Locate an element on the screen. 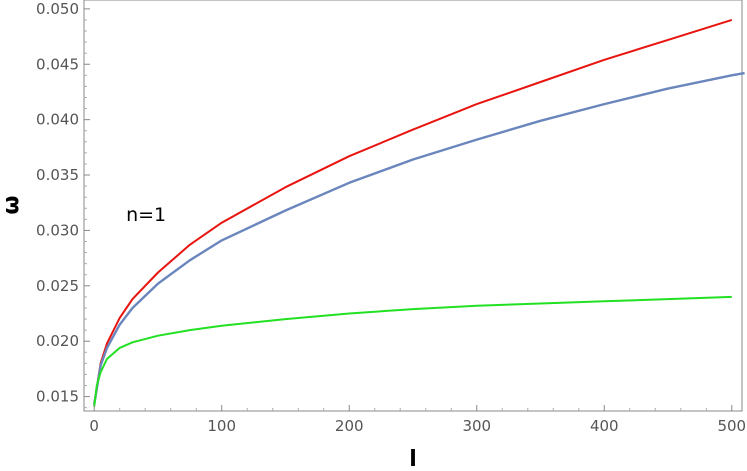 This screenshot has height=471, width=747. x-tick-label: 0 is located at coordinates (94, 426).